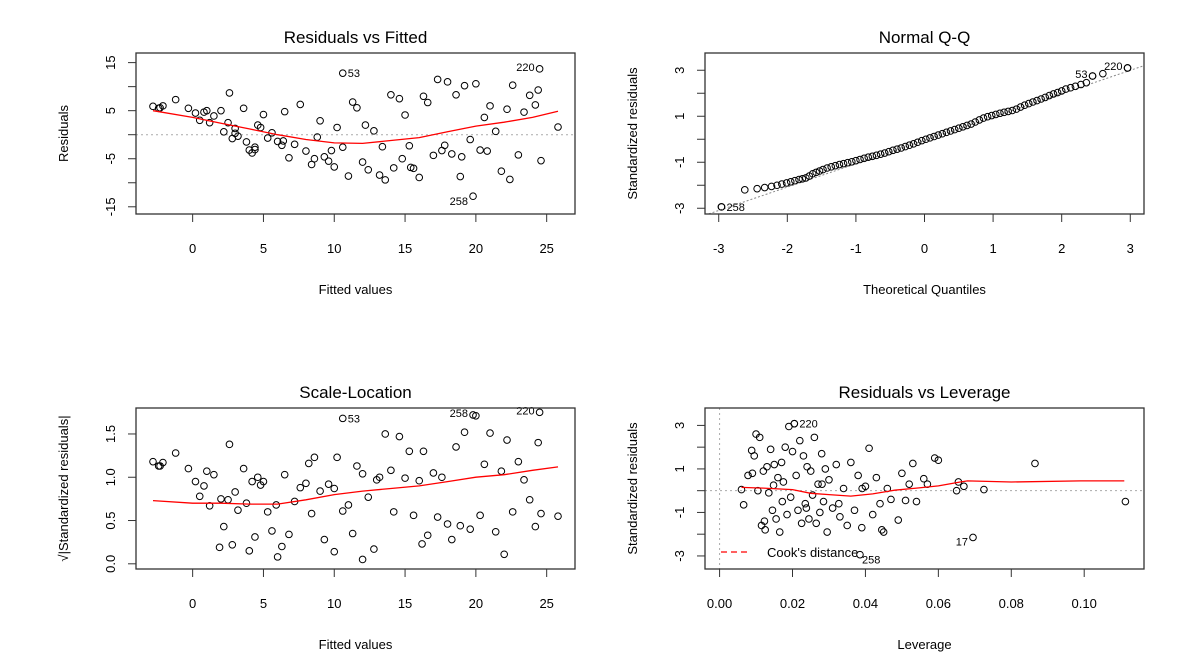 The image size is (1196, 669). I want to click on point-label: 258, so click(871, 561).